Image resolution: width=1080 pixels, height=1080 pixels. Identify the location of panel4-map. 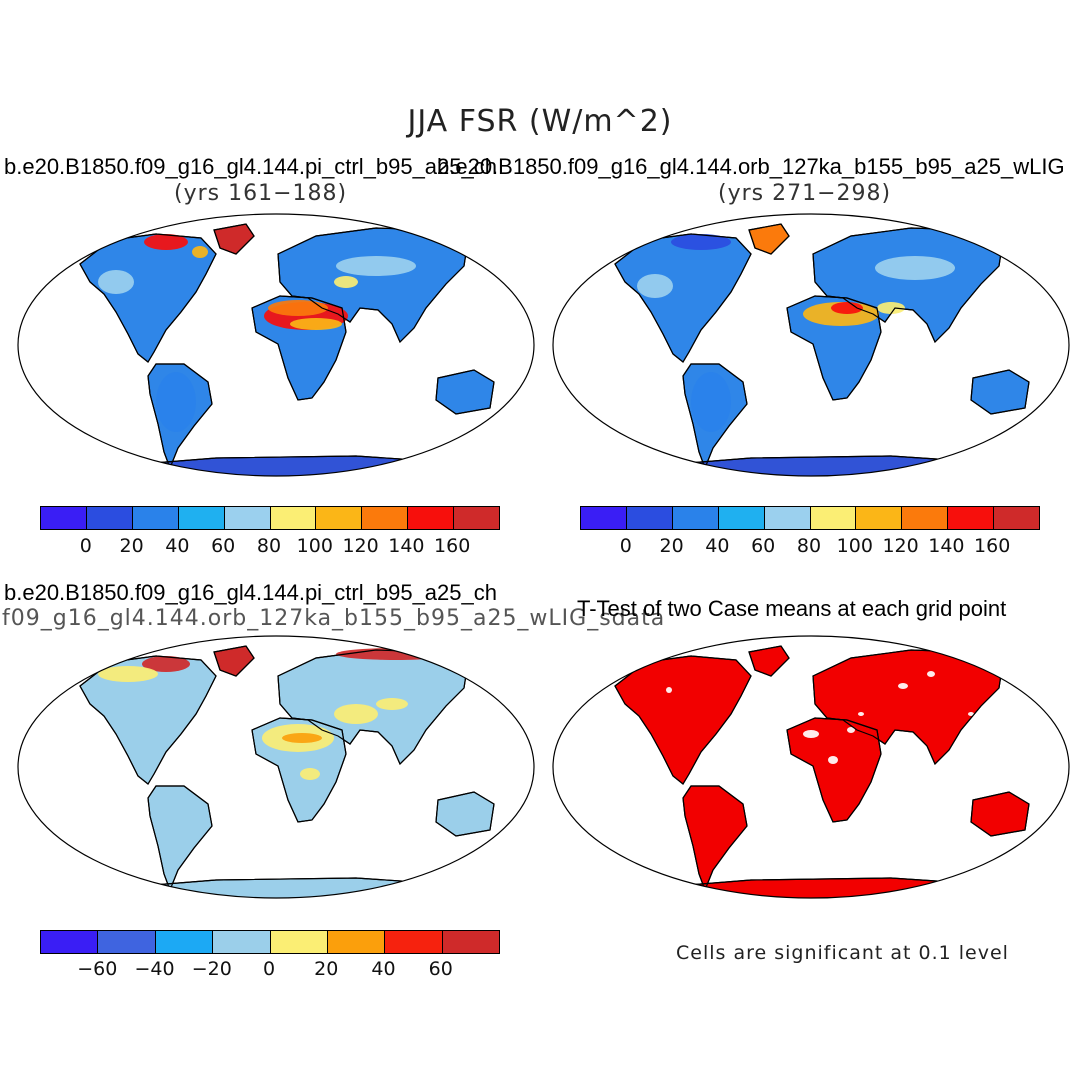
(811, 767).